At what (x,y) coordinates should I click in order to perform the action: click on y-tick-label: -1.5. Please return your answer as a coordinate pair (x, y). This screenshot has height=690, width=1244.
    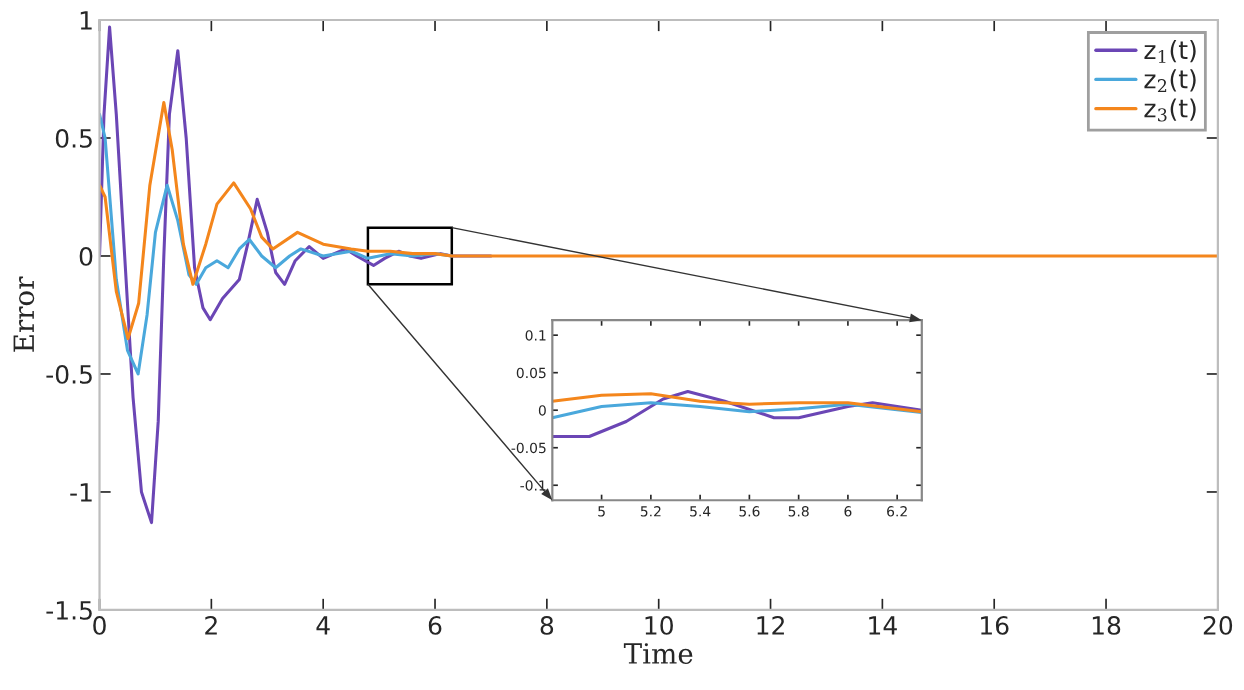
    Looking at the image, I should click on (69, 610).